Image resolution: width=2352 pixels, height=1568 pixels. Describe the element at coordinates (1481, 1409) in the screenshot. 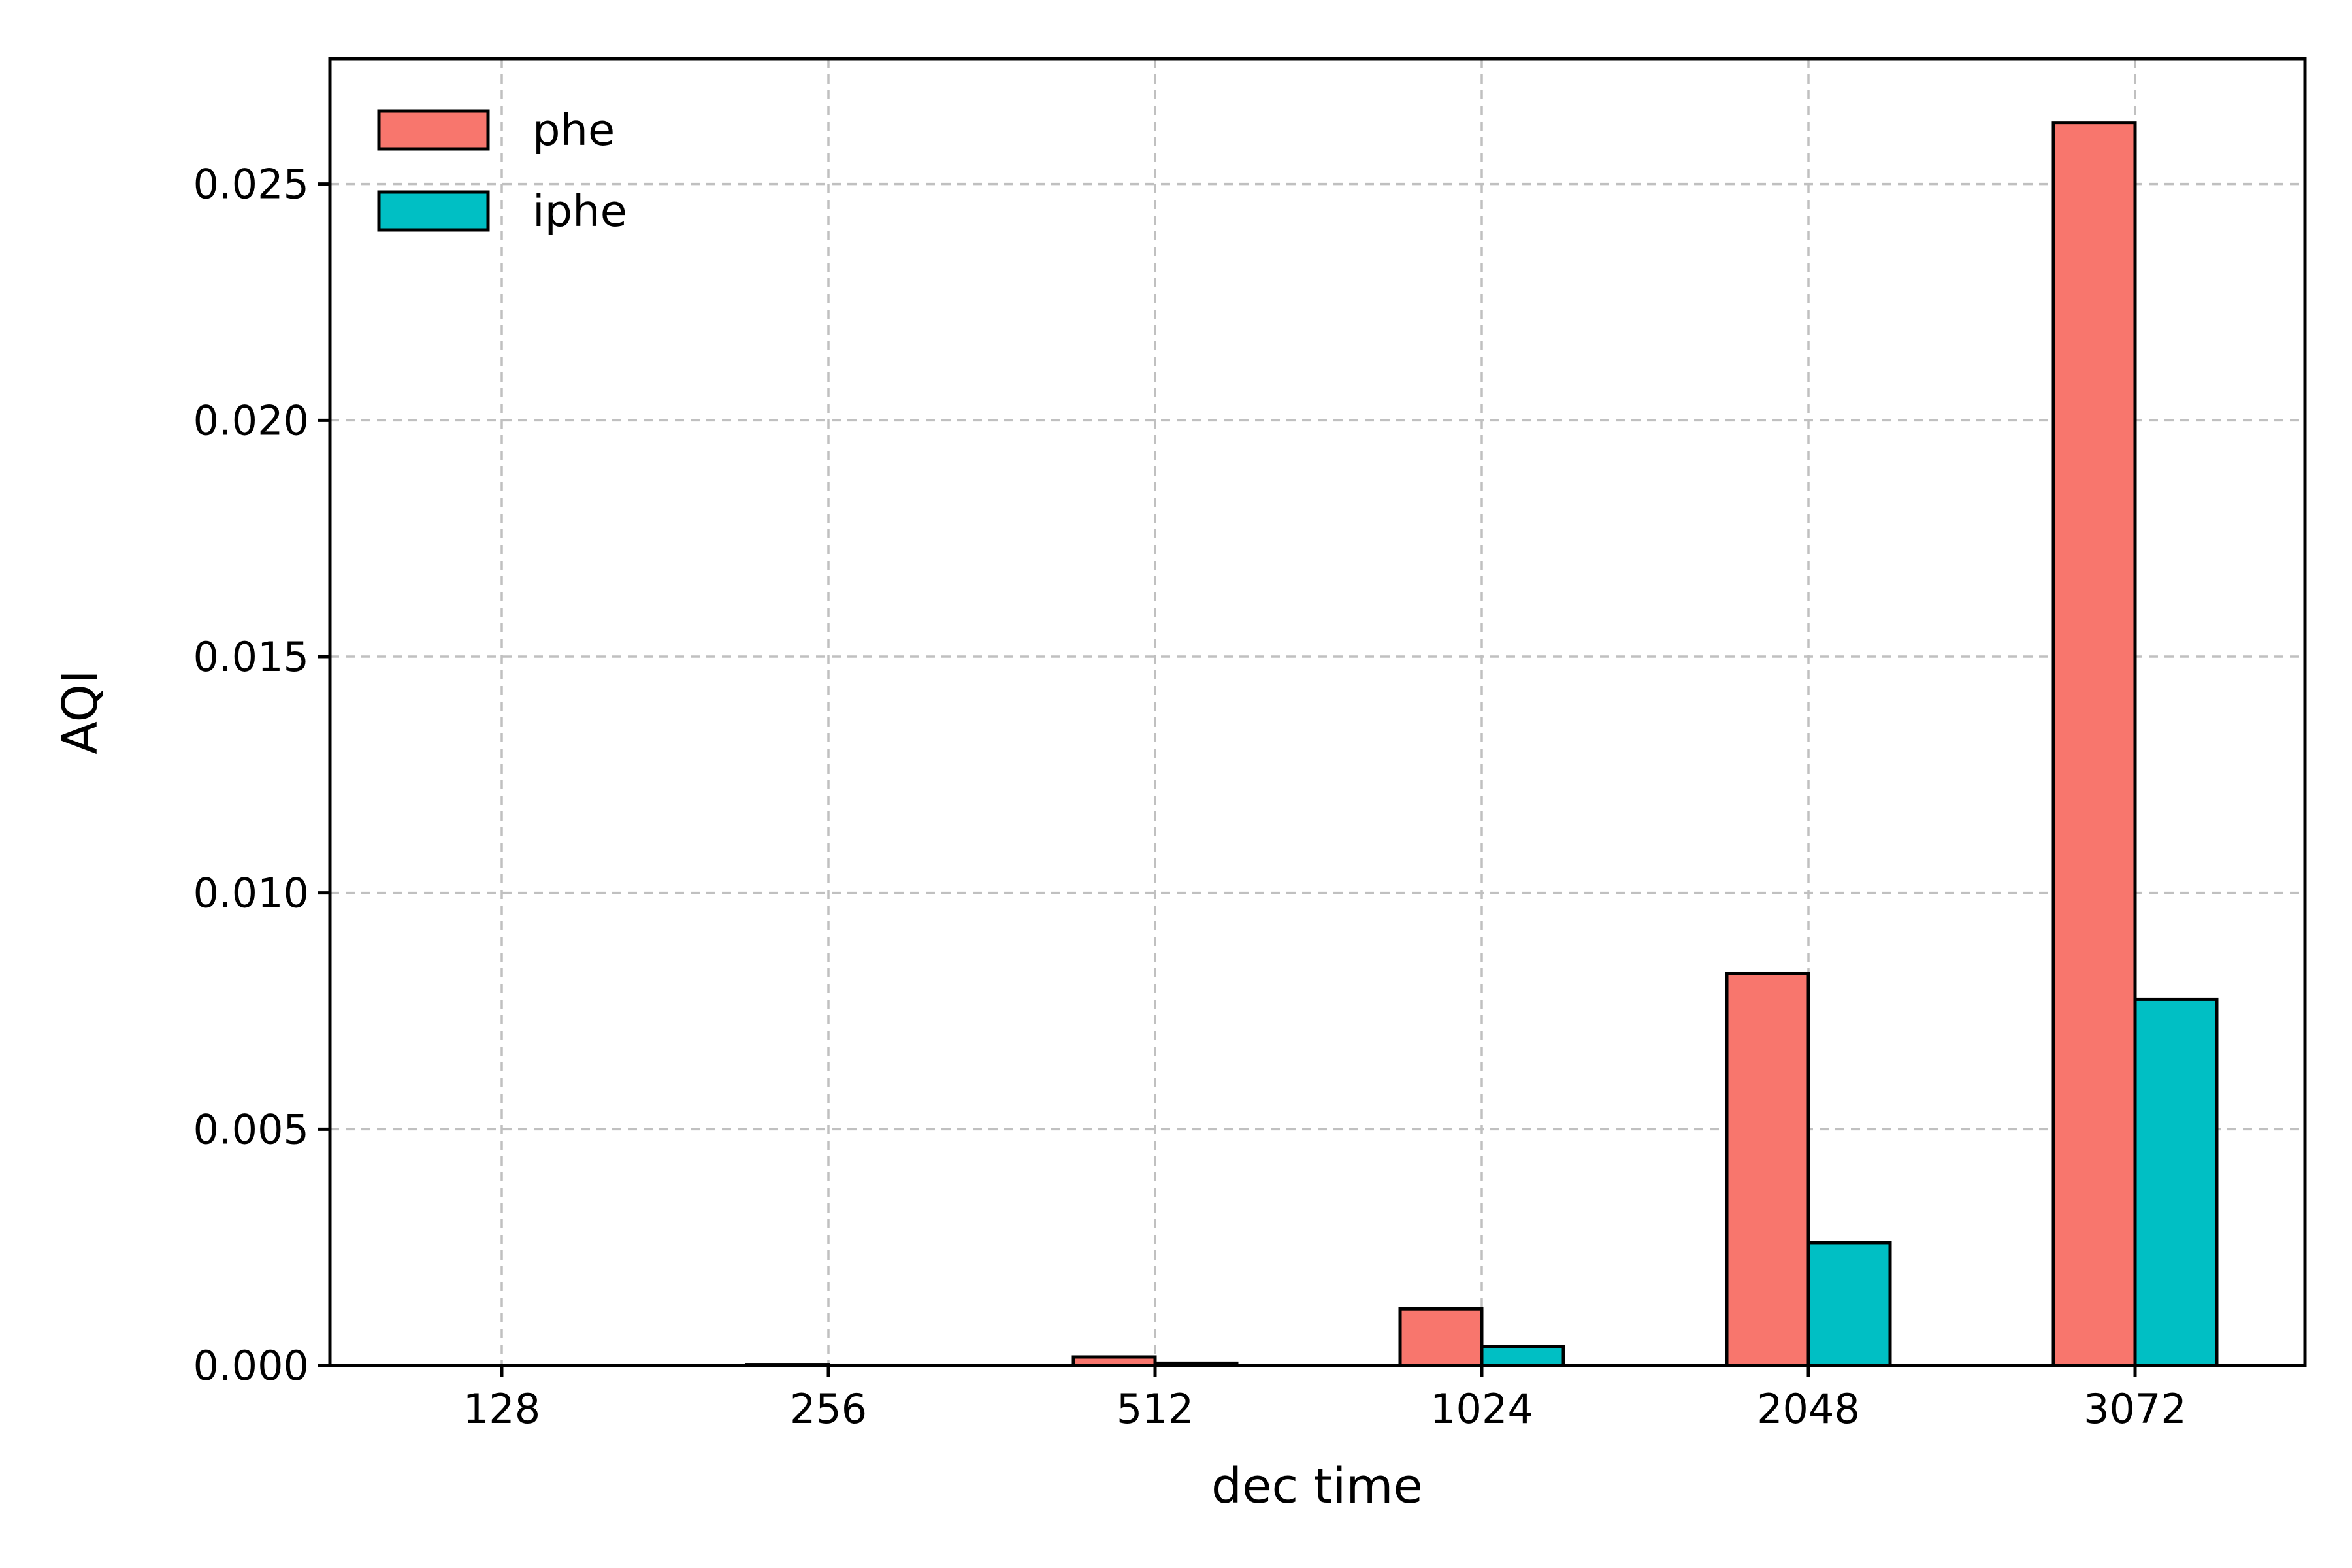

I see `x-tick-label: 1024` at that location.